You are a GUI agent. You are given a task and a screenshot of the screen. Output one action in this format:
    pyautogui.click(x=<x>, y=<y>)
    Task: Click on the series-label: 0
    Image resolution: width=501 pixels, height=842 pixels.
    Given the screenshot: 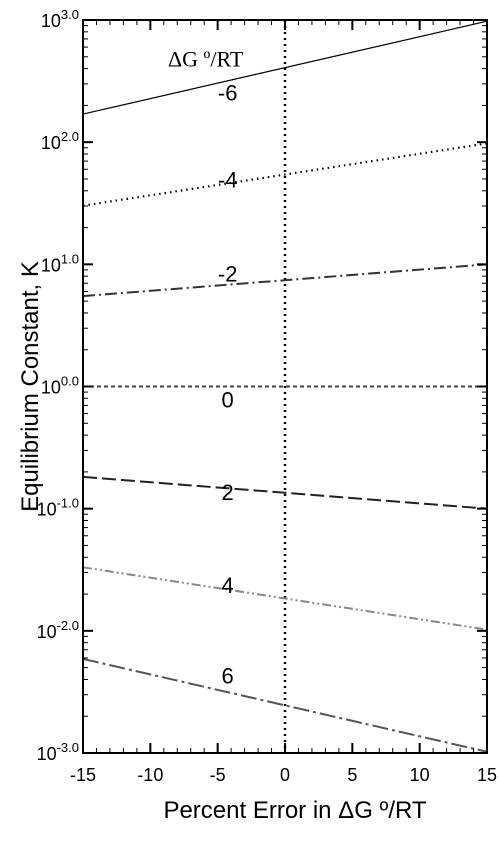 What is the action you would take?
    pyautogui.click(x=228, y=399)
    